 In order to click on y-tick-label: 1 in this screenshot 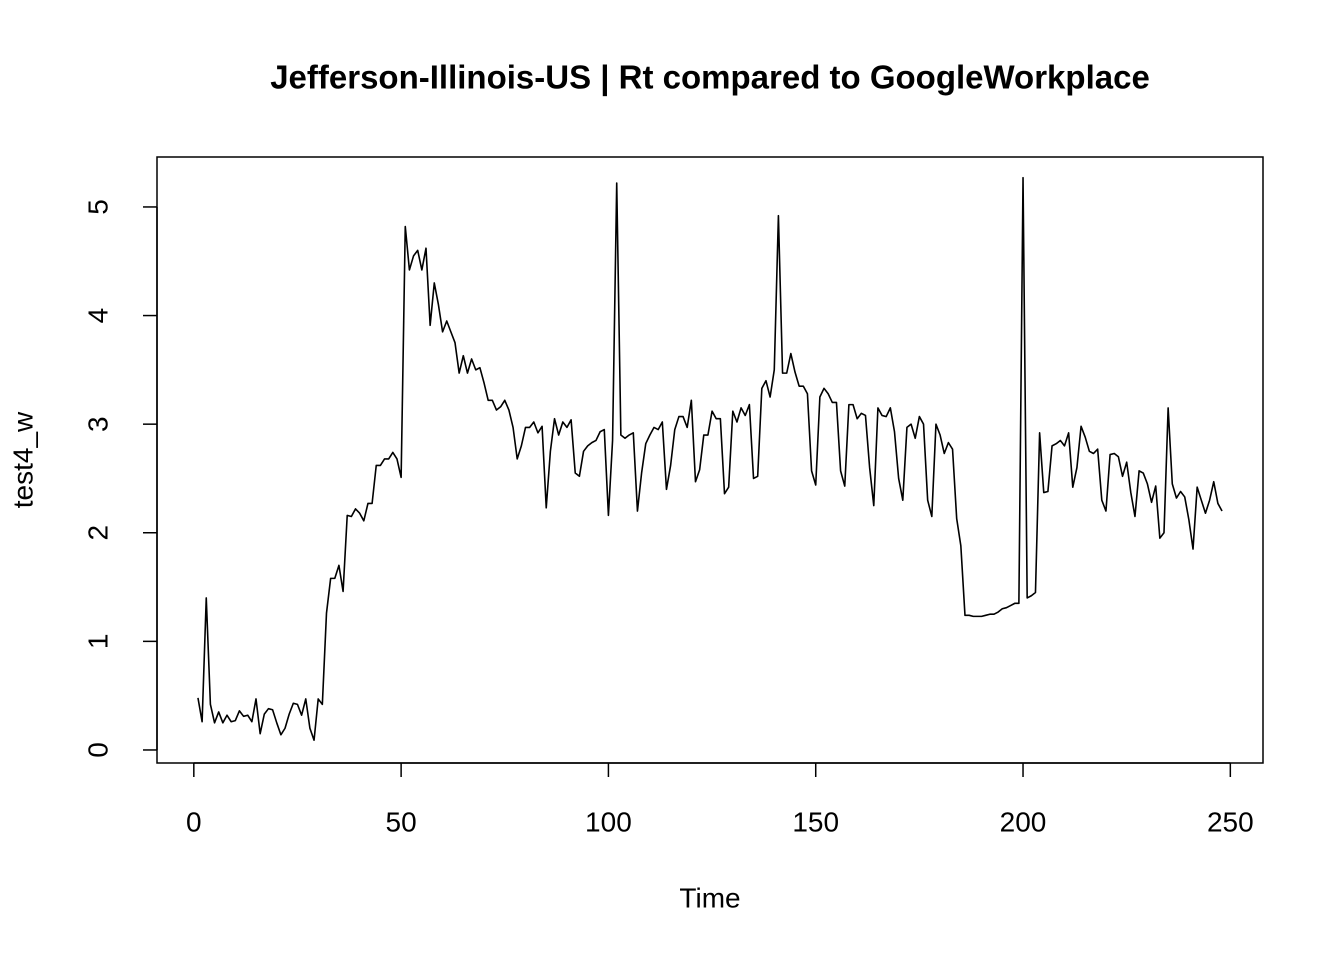, I will do `click(97, 642)`.